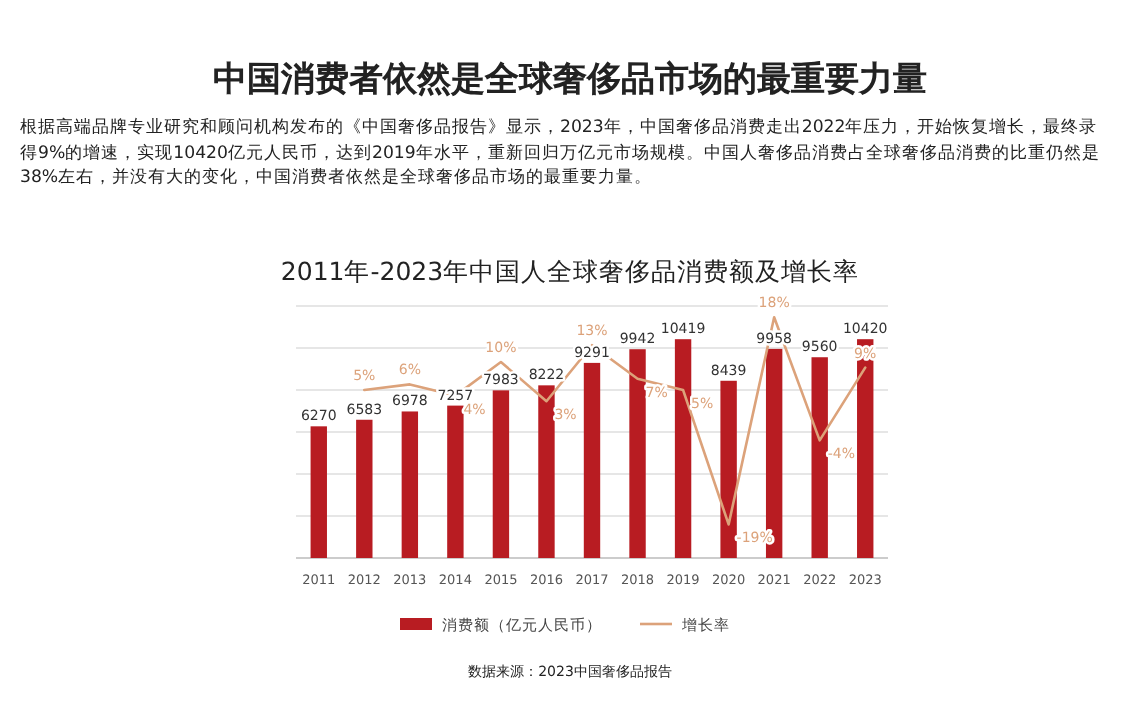  I want to click on text: 根据高端品牌专业研究和顾问机构发布的《中国奢侈品报告》显示，2023年，中国奢侈品消费走出2022年压力，开始恢复增长，最终录得9%的增速，实现10420亿元人民币，达到2019年水平，重新回归万亿元市场规模。中国人奢侈品消费占全球奢侈品消费的比重仍然是38%左右，并没有大的变化，中国消费者依然是全球奢侈品市场的最重要力量。, so click(560, 153).